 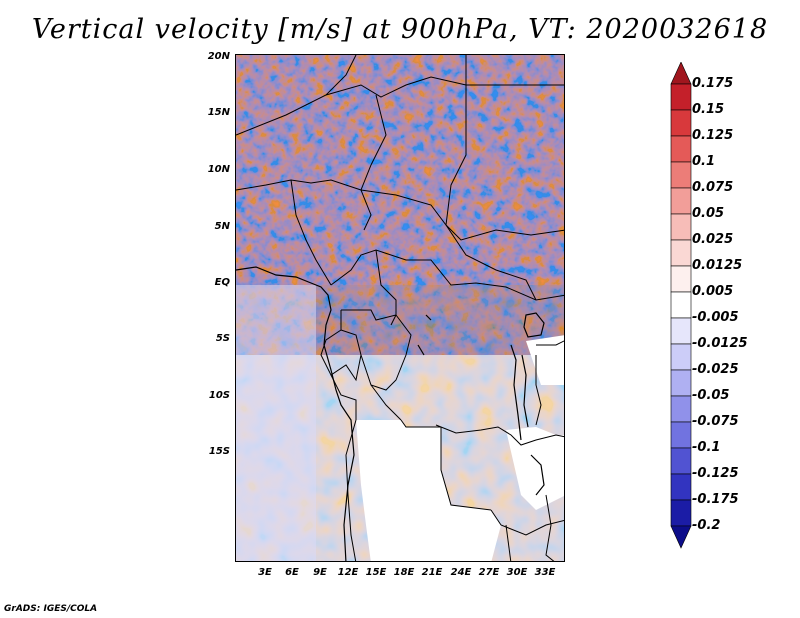 I want to click on lon-label-24e: 24E, so click(x=461, y=572).